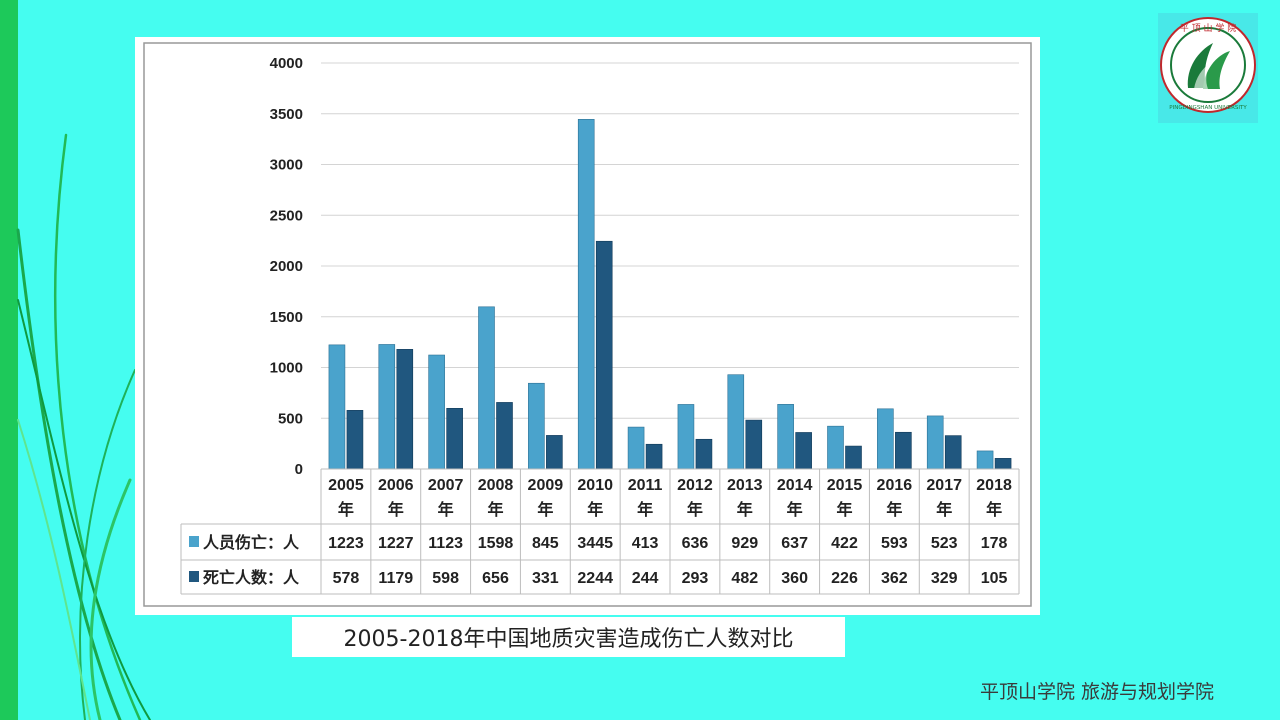 The width and height of the screenshot is (1280, 720). Describe the element at coordinates (645, 498) in the screenshot. I see `x-tick-label: 2011 年` at that location.